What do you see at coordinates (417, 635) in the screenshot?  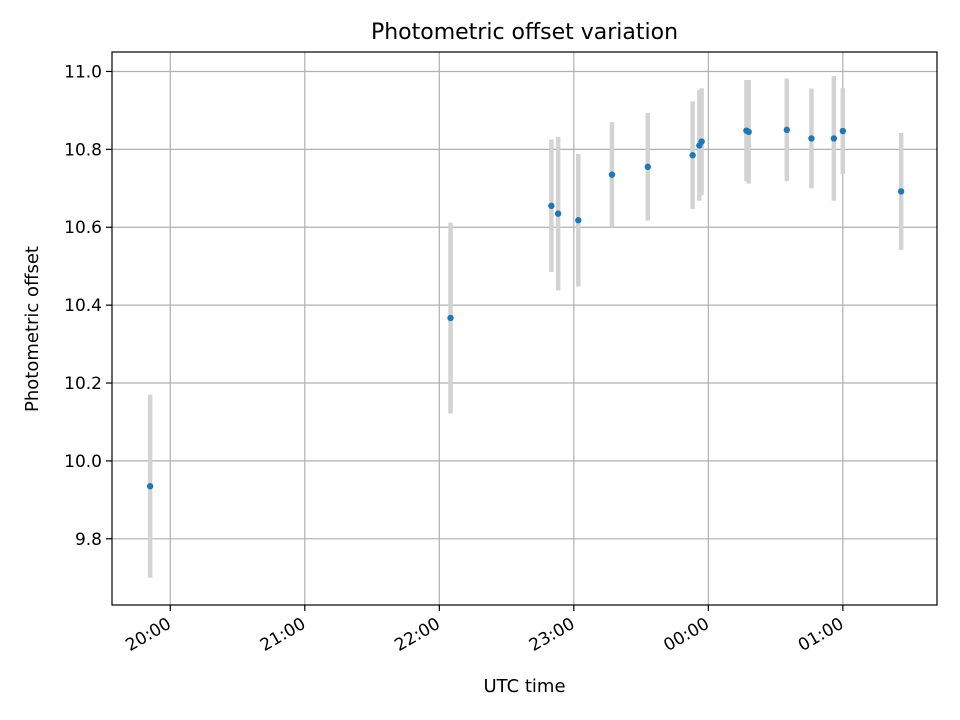 I see `x-tick-label: 22:00` at bounding box center [417, 635].